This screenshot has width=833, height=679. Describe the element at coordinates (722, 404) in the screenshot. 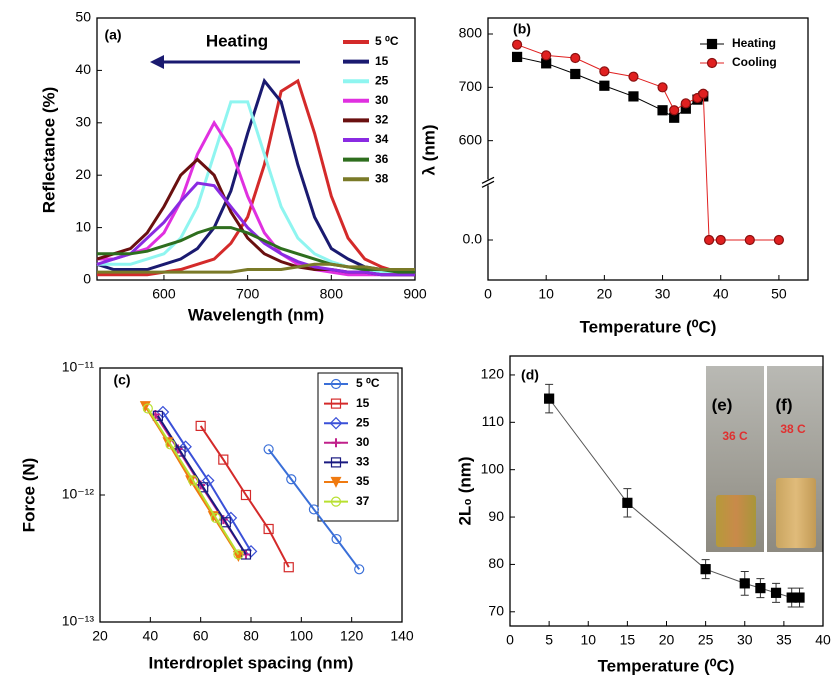

I see `annotation: (e)` at that location.